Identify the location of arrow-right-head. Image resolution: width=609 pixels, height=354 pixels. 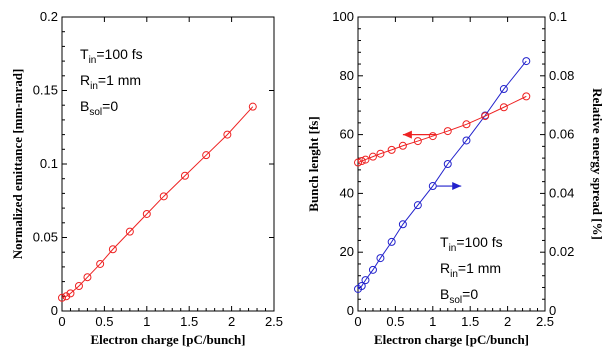
(457, 186).